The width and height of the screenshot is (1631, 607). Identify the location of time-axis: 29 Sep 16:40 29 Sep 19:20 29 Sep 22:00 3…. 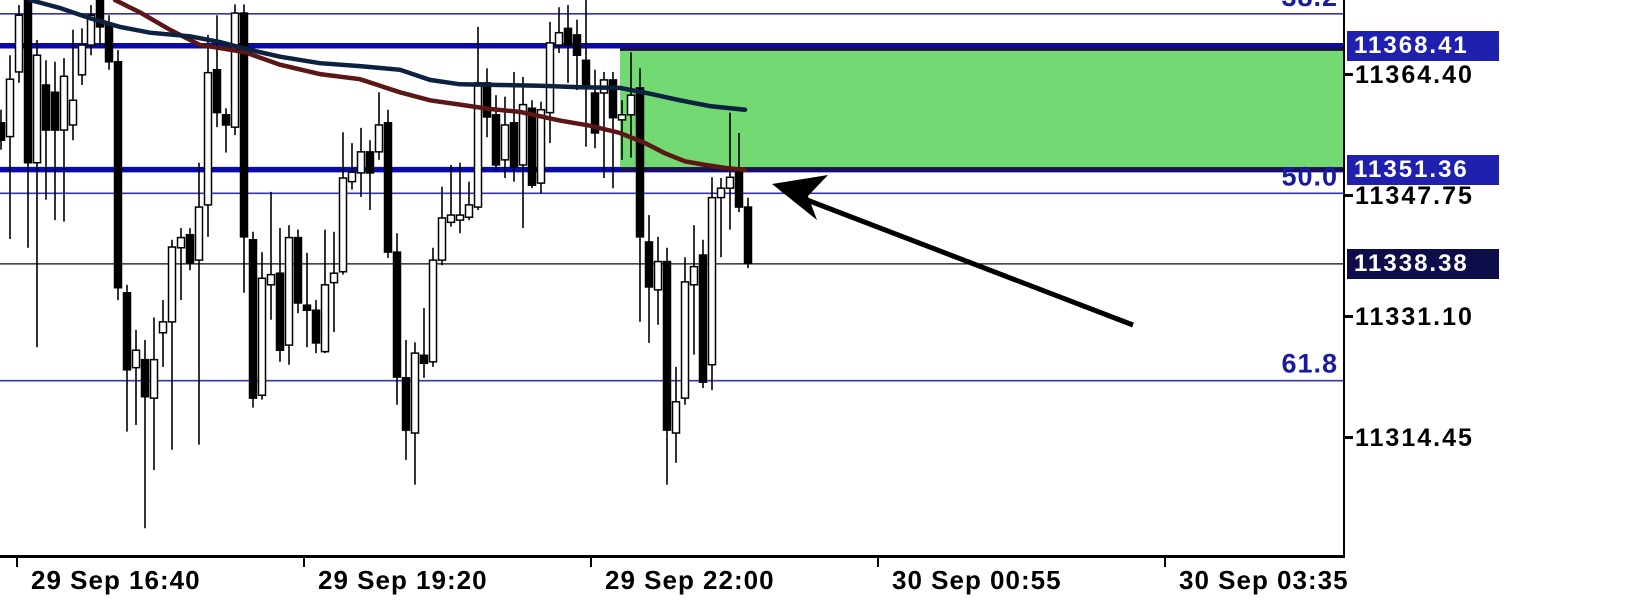
(815, 582).